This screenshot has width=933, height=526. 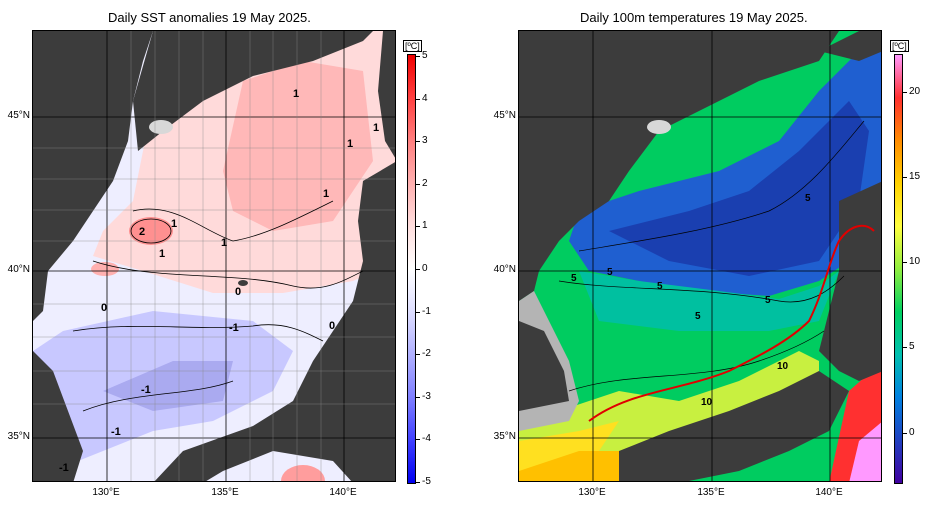 What do you see at coordinates (343, 492) in the screenshot?
I see `lon-label-140e: 140°E` at bounding box center [343, 492].